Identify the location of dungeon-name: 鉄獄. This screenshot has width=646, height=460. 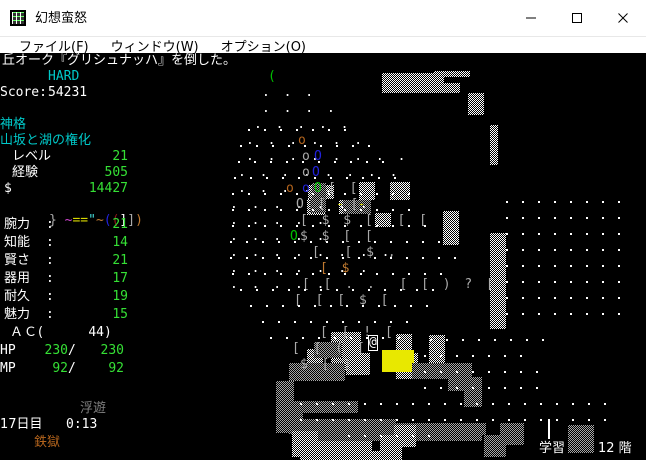
(47, 442).